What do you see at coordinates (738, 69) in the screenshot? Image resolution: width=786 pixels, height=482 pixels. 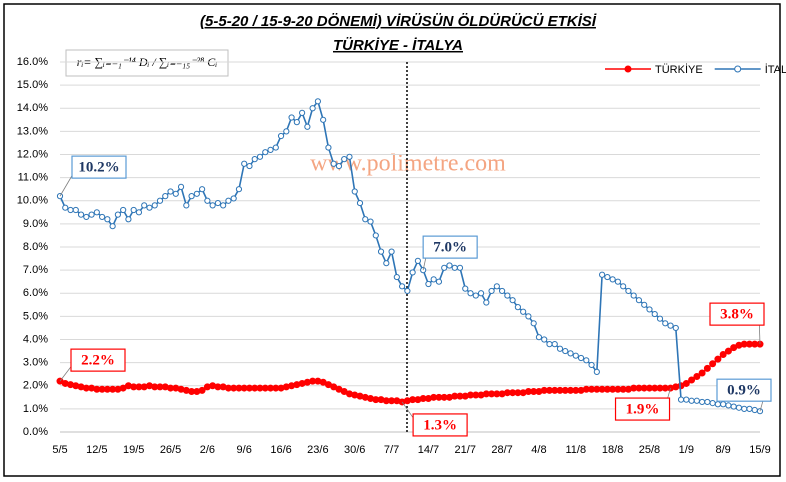 I see `legend-marker` at bounding box center [738, 69].